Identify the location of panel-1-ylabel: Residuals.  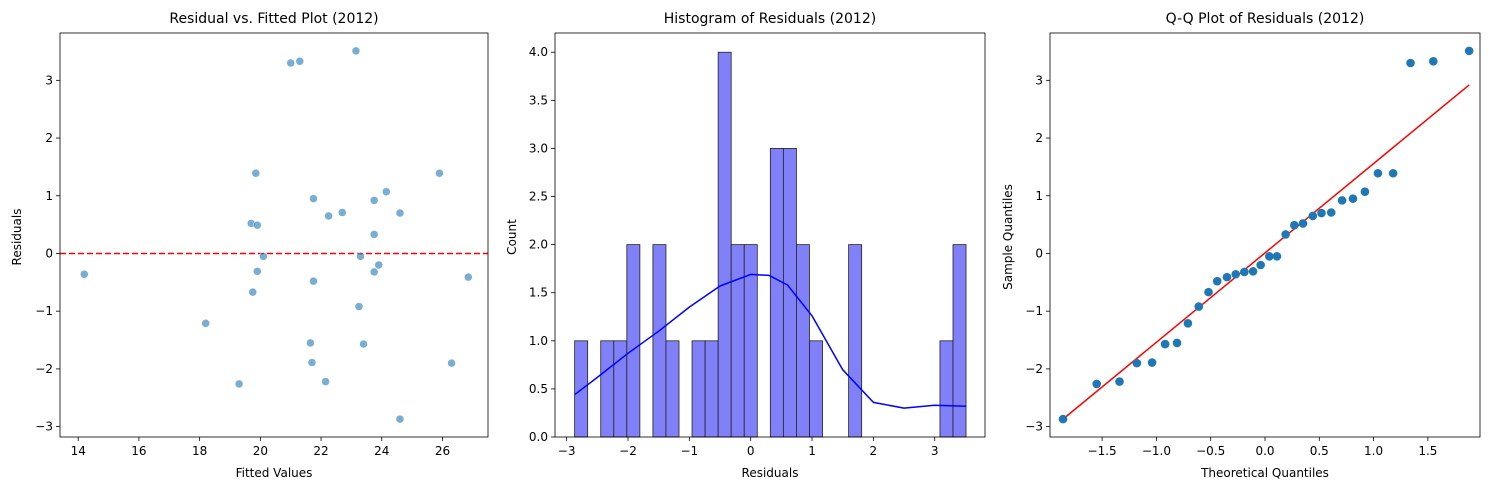
(17, 237).